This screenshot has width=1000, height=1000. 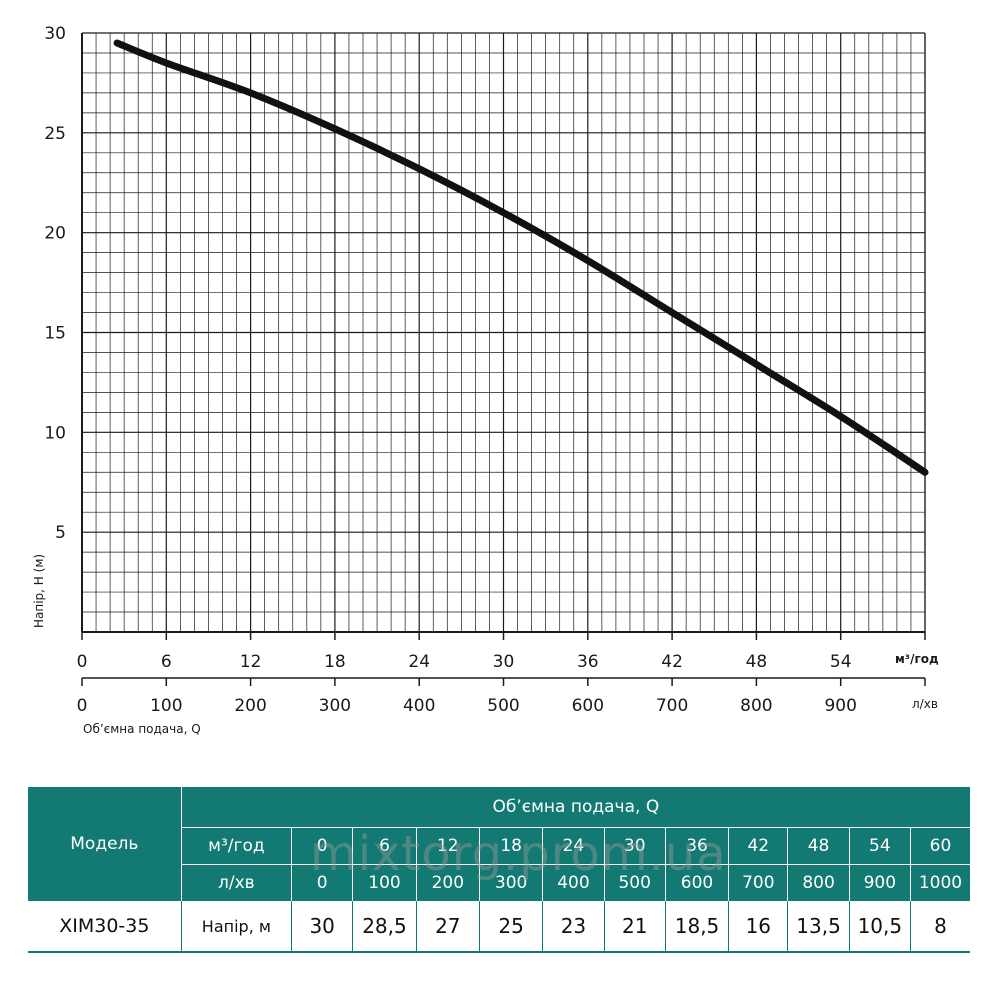 I want to click on flow-m3h-cell: 24, so click(x=573, y=846).